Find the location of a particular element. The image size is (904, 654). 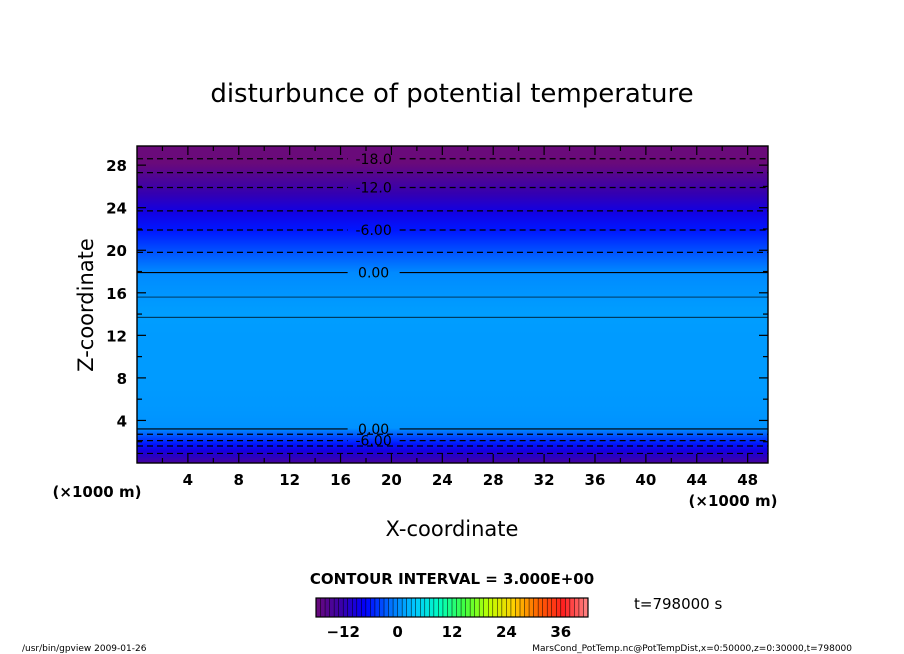

y-tick-label-4: 4 is located at coordinates (122, 421).